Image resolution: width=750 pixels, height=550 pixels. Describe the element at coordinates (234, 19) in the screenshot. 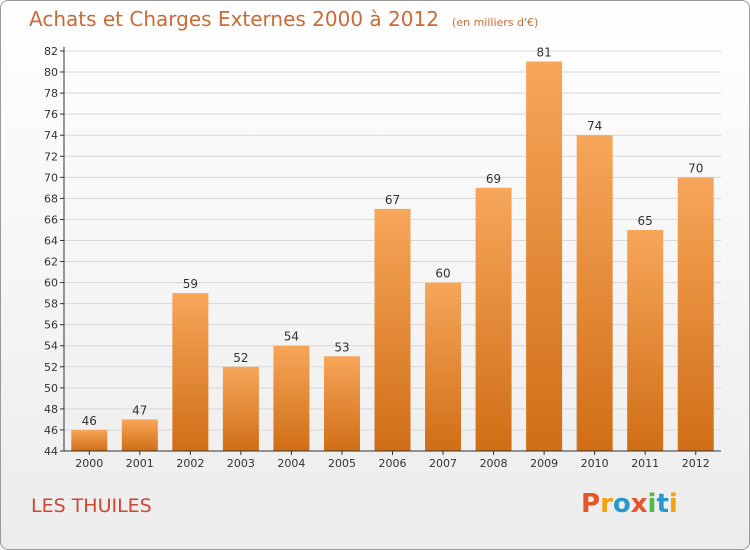

I see `chart-title: Achats et Charges Externes 2000 à 2012` at that location.